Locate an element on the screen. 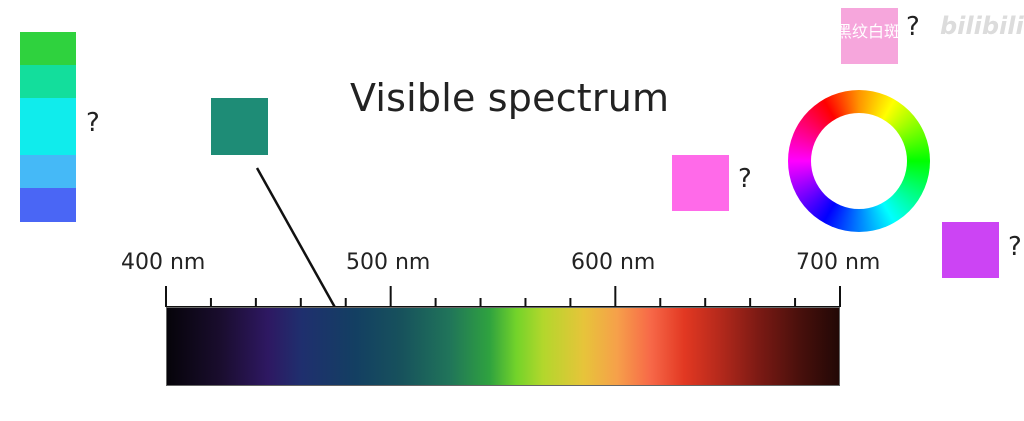  stack-swatch-green is located at coordinates (48, 48).